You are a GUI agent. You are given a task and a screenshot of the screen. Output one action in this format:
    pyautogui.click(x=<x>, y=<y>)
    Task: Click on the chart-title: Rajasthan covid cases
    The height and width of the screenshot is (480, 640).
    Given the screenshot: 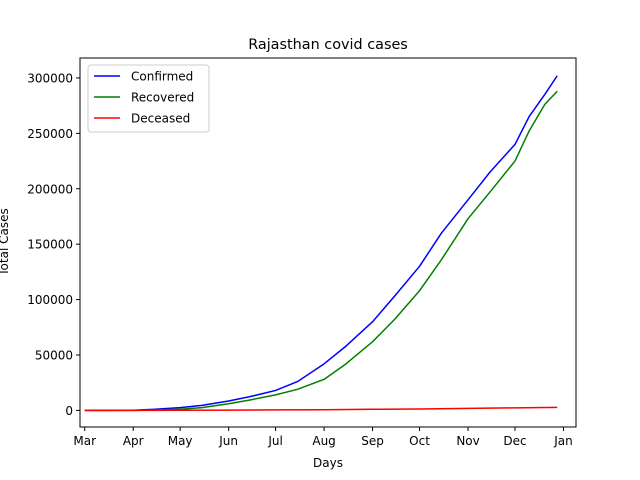 What is the action you would take?
    pyautogui.click(x=328, y=45)
    